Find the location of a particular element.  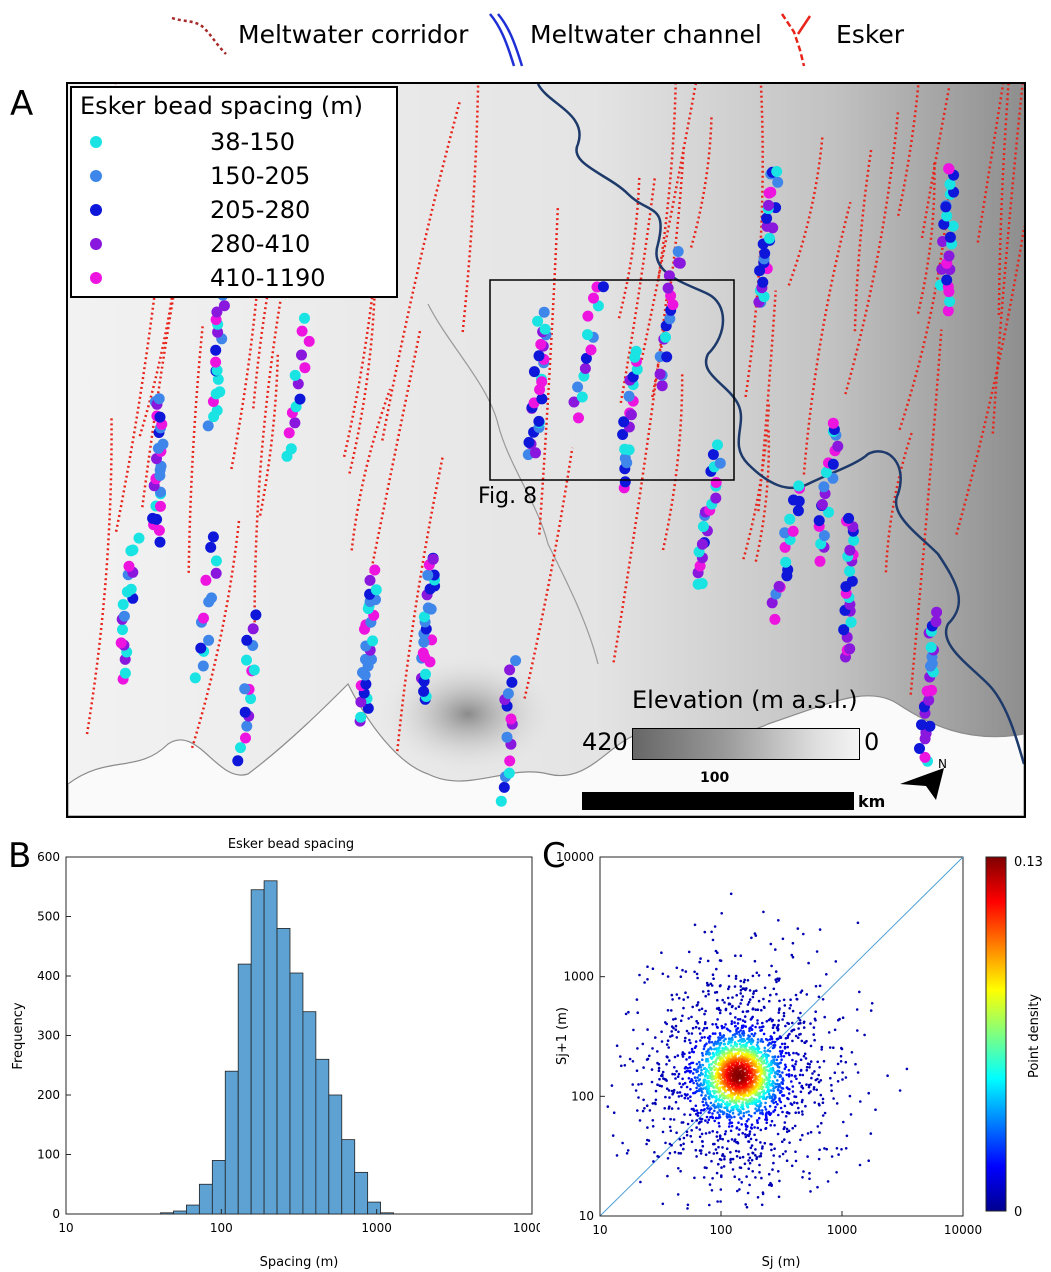

legend-item-label: 38-150 is located at coordinates (253, 142).